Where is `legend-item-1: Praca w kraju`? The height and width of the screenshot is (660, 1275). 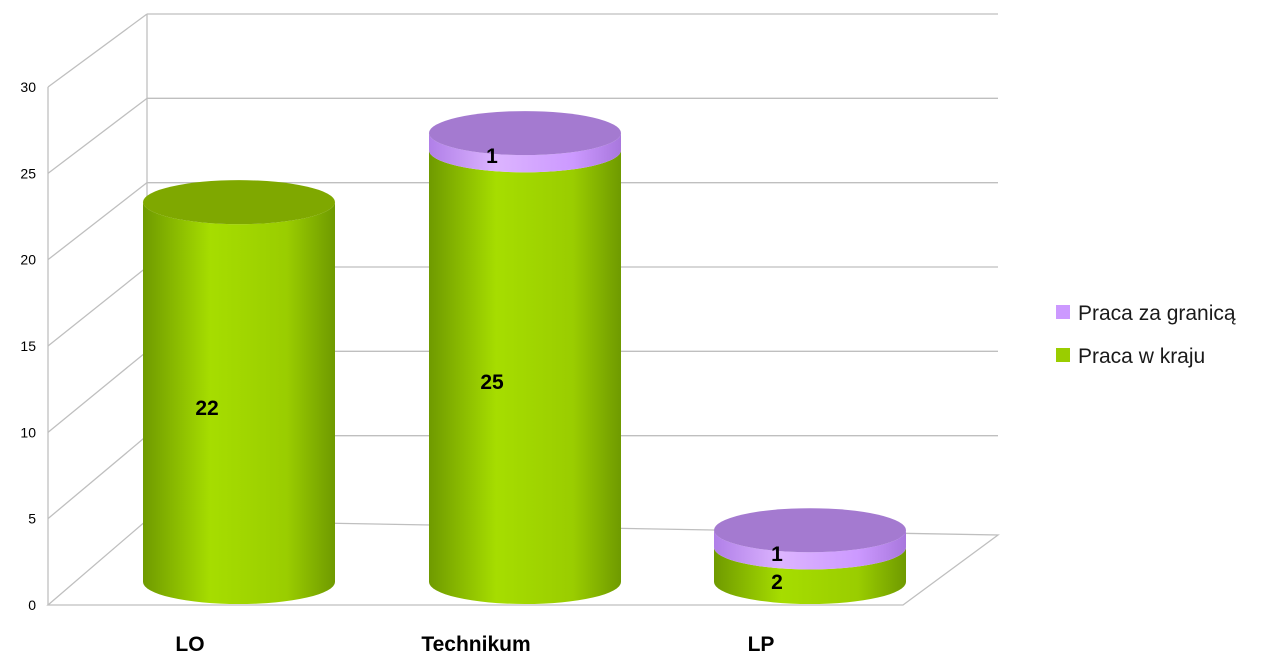 legend-item-1: Praca w kraju is located at coordinates (1130, 356).